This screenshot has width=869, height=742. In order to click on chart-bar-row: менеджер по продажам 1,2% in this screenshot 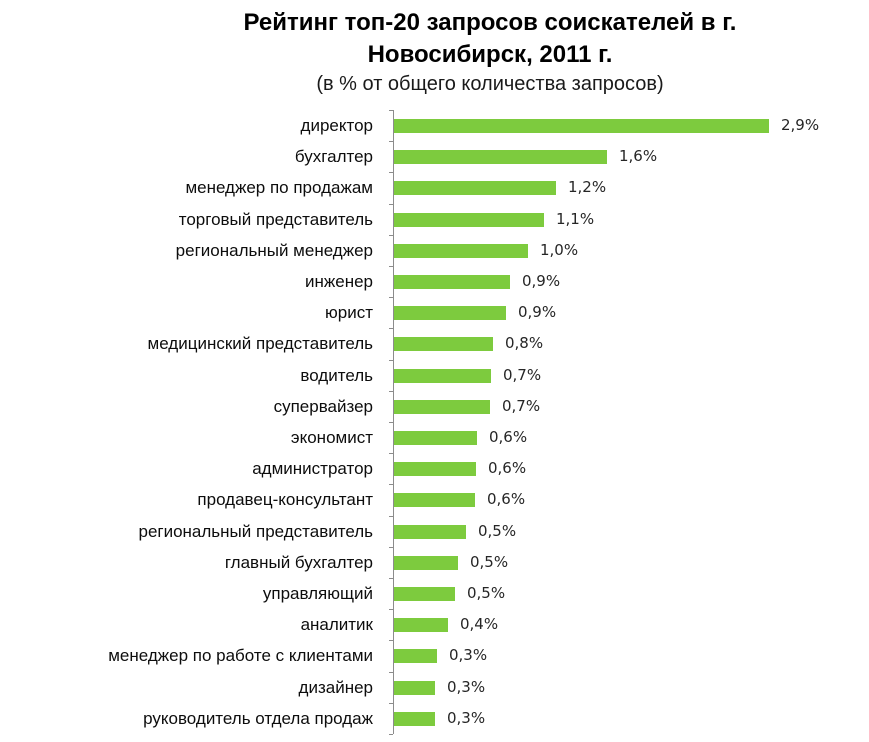, I will do `click(434, 187)`.